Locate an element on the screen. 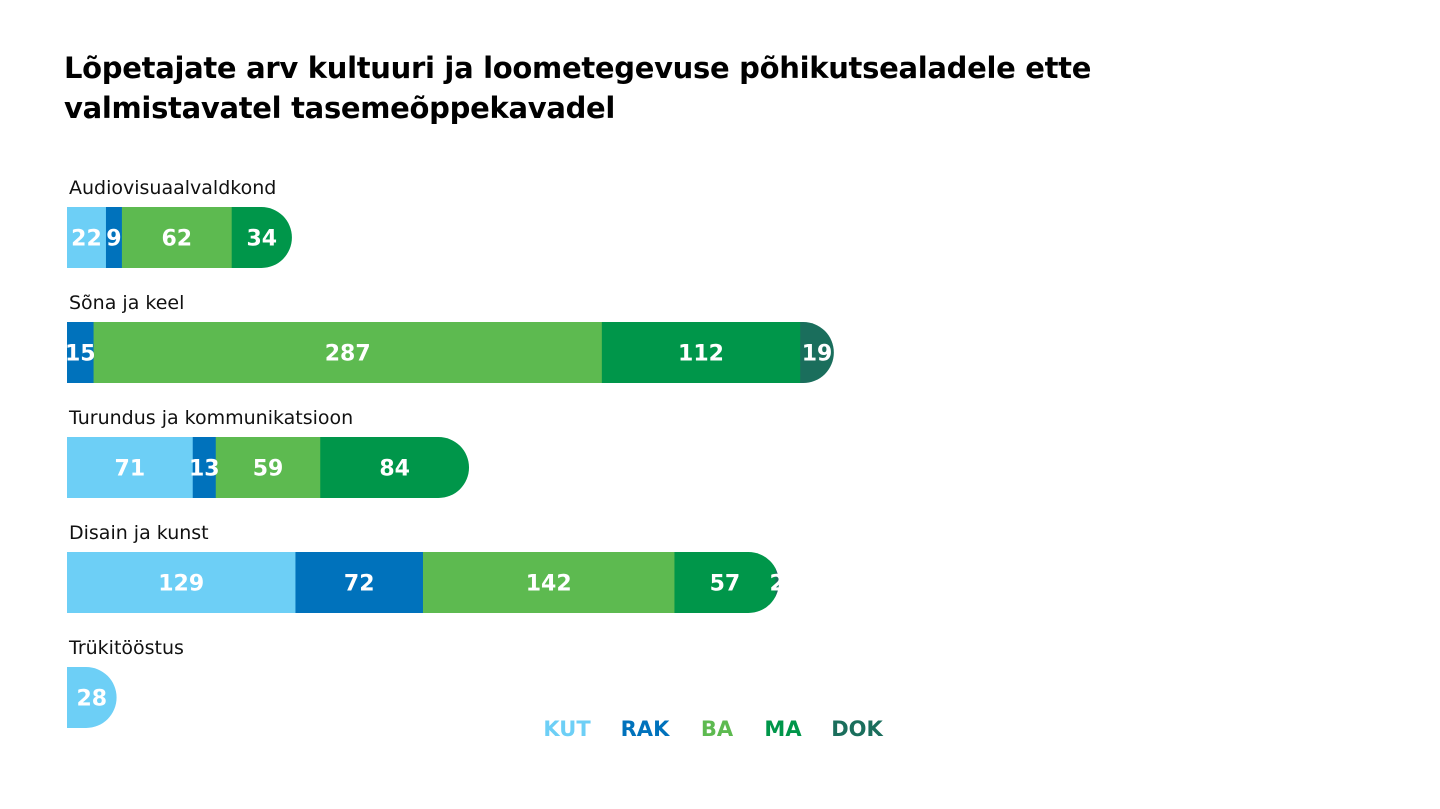 This screenshot has height=809, width=1440. legend-item-dok: DOK is located at coordinates (857, 729).